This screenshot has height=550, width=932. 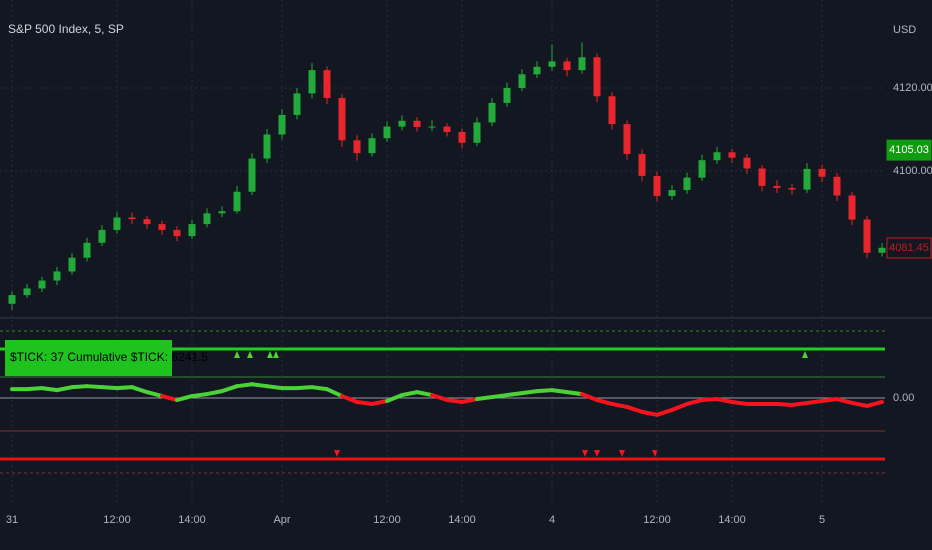 I want to click on x-tick-label: 31, so click(x=12, y=520).